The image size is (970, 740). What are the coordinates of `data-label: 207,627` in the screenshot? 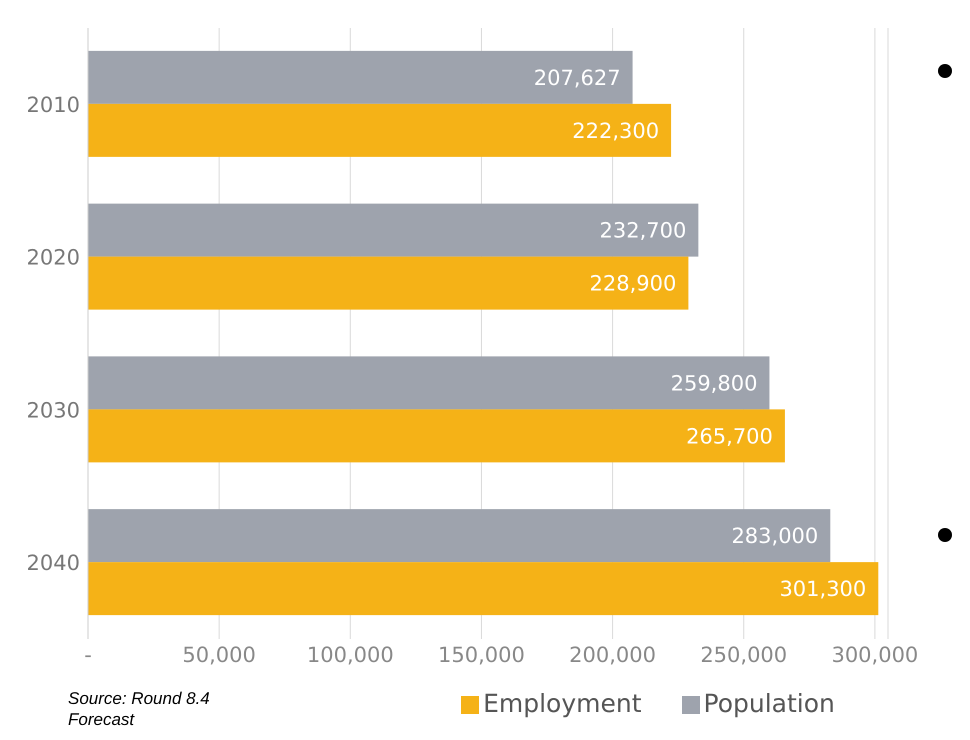 It's located at (577, 78).